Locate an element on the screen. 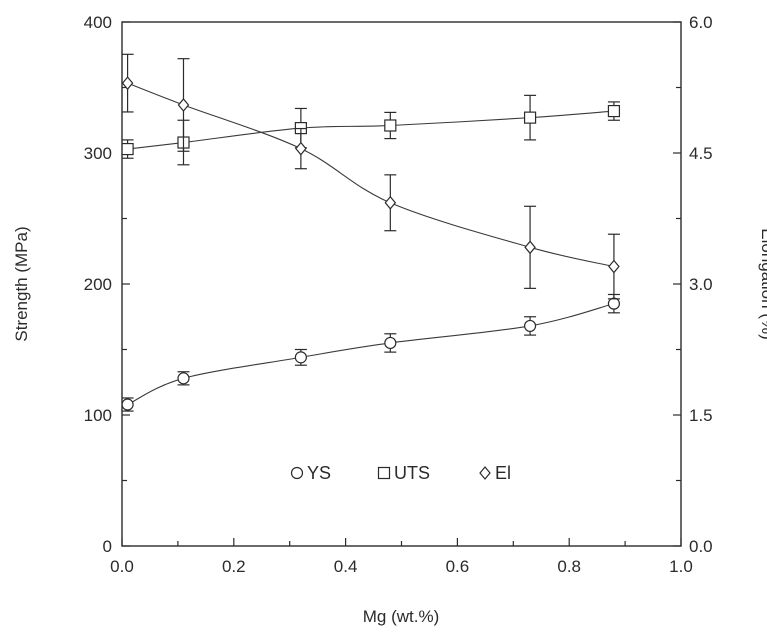 This screenshot has width=767, height=632. x-tick-label: 1.0 is located at coordinates (681, 566).